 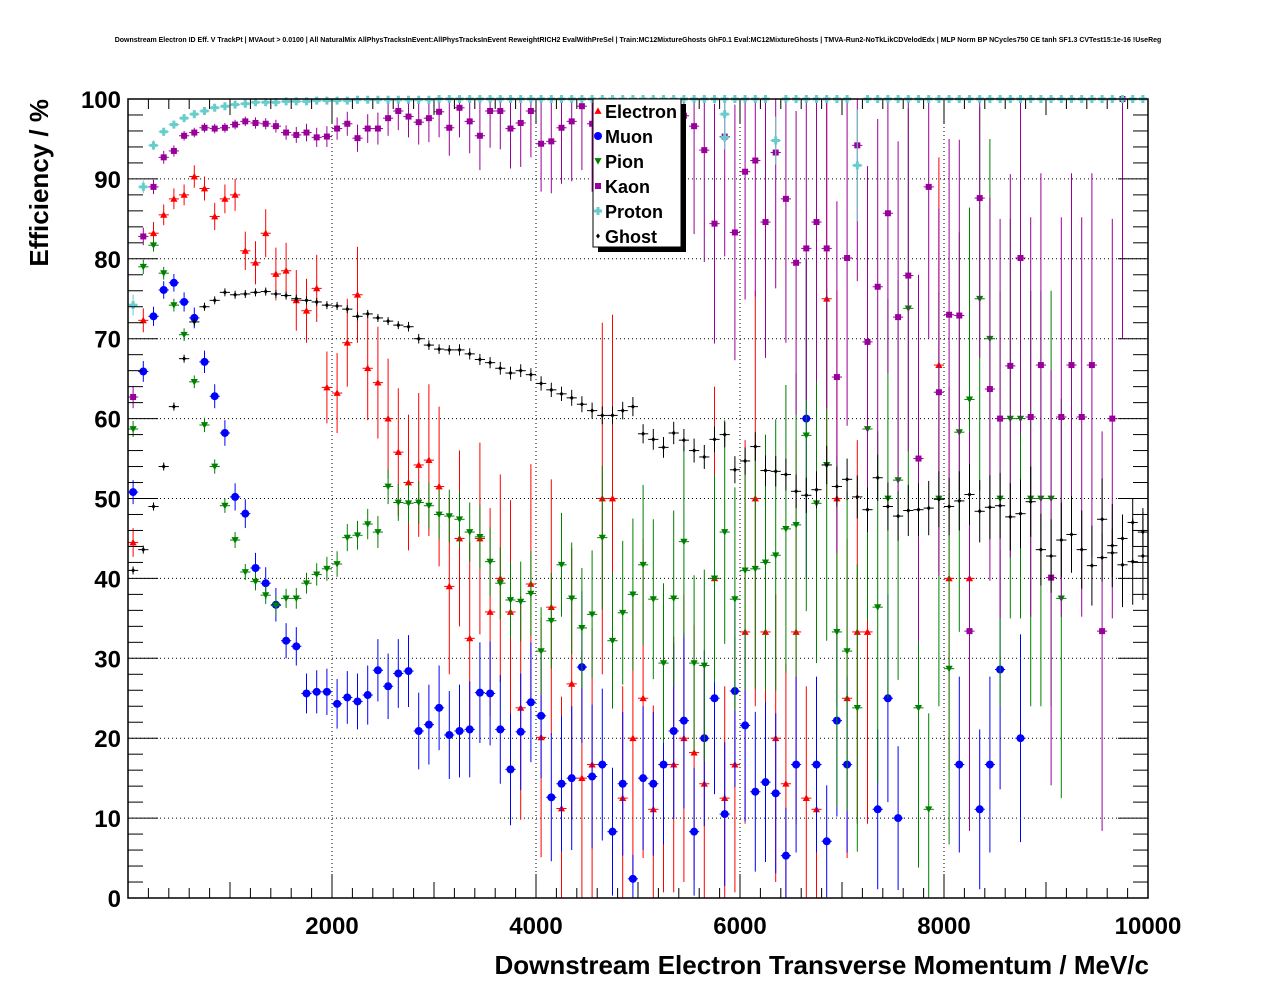 What do you see at coordinates (739, 926) in the screenshot?
I see `x-tick-label: 6000` at bounding box center [739, 926].